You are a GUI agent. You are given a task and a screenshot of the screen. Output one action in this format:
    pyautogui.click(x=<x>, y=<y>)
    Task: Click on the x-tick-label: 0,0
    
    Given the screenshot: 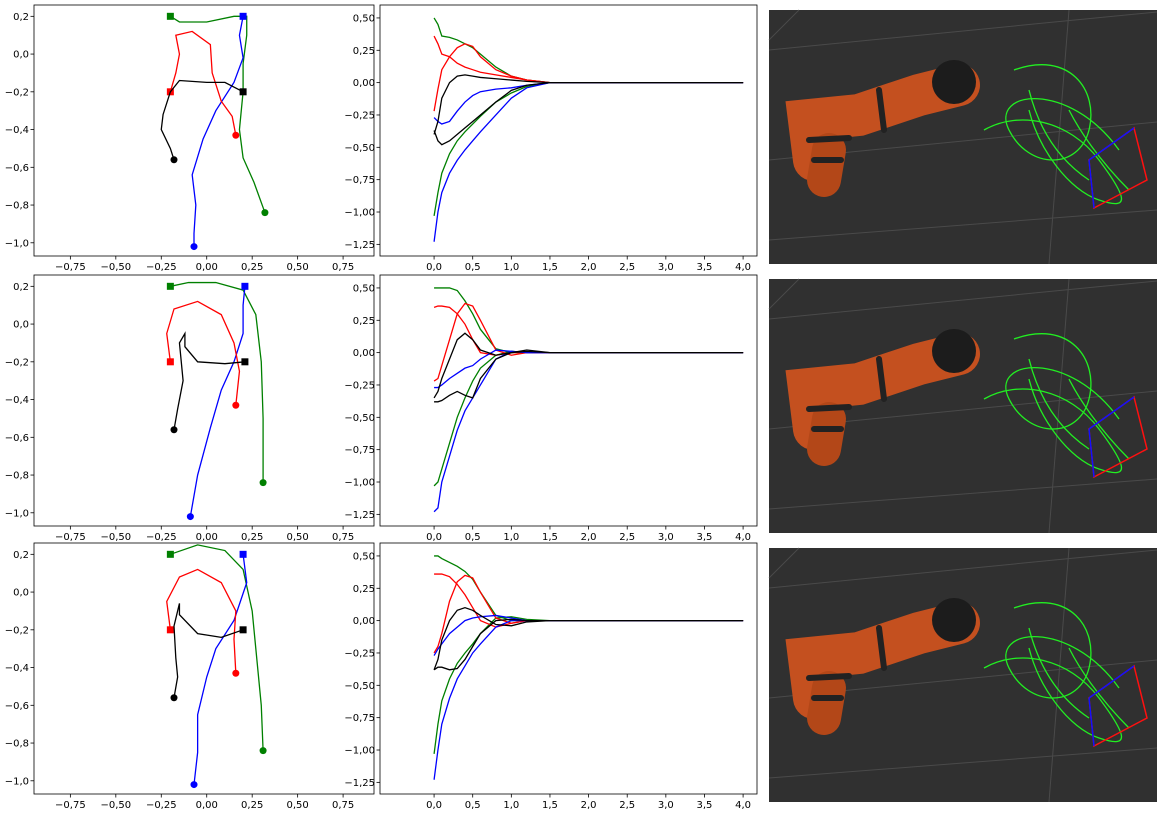 What is the action you would take?
    pyautogui.click(x=434, y=805)
    